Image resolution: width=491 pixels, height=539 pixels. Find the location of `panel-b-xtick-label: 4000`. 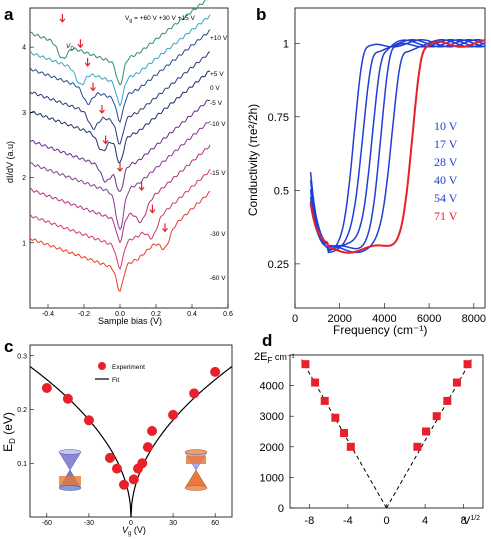

panel-b-xtick-label: 4000 is located at coordinates (384, 319).